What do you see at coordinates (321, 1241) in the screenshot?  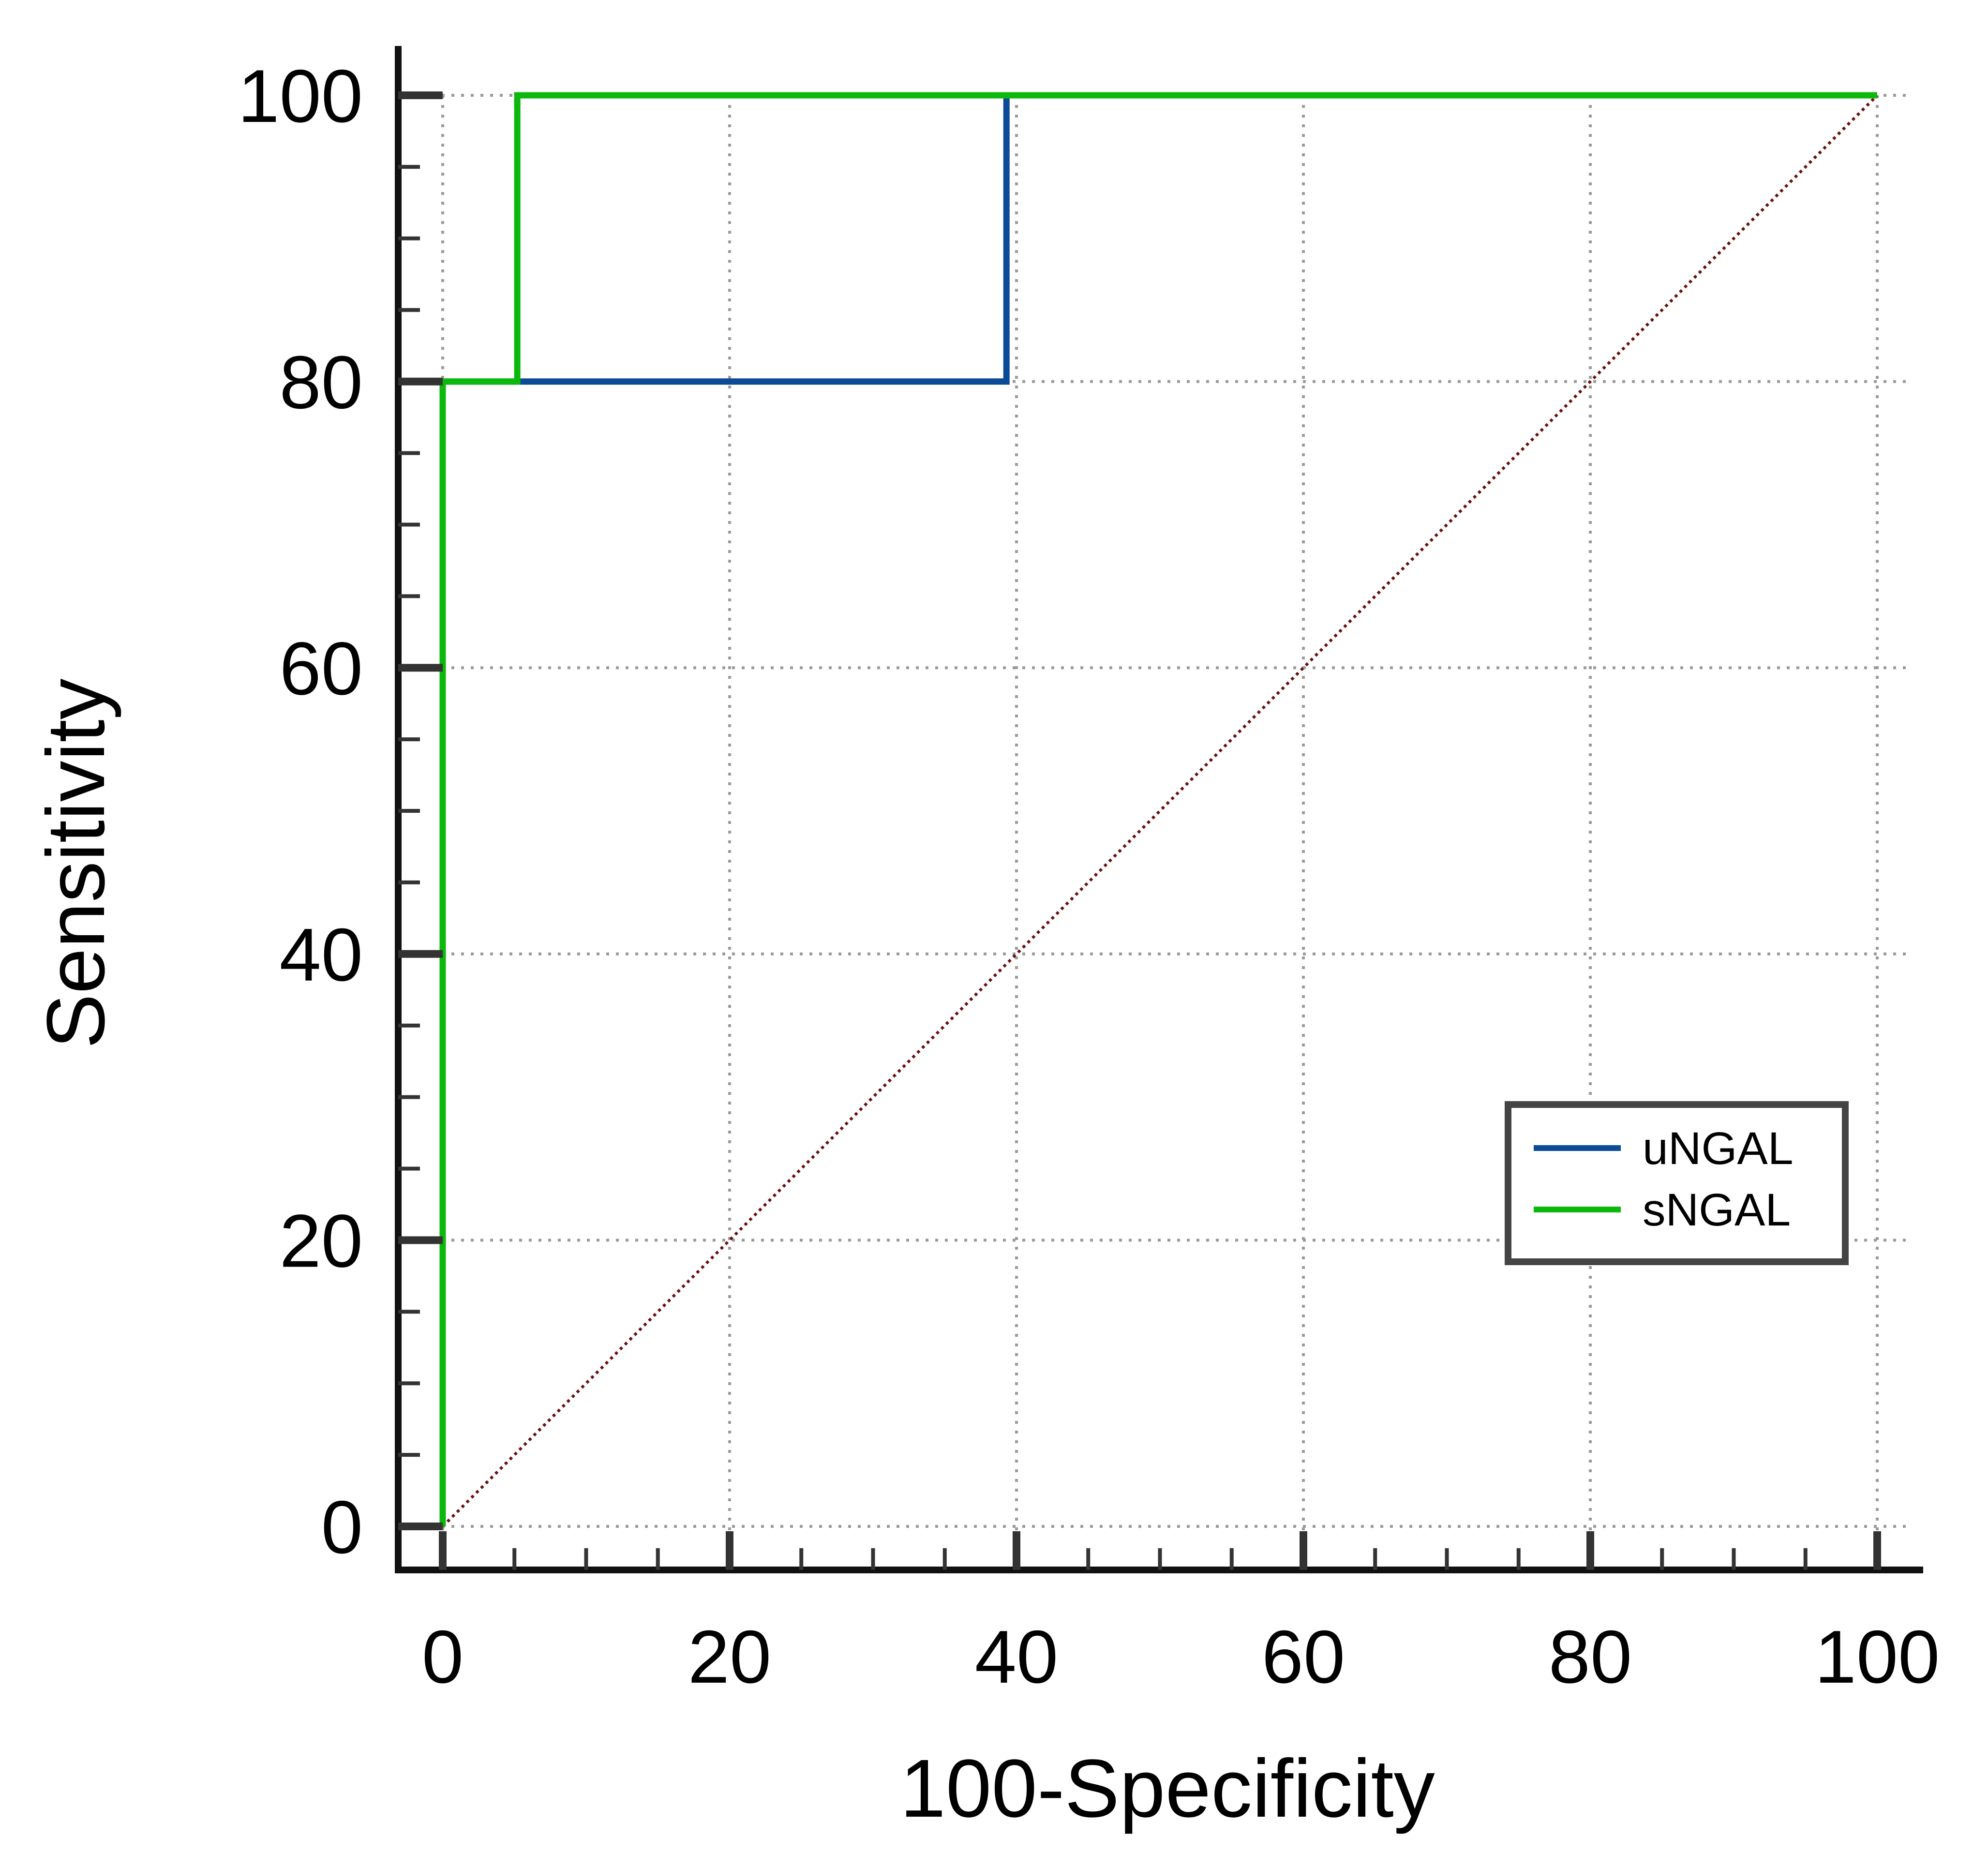 I see `y-tick-label-20: 20` at bounding box center [321, 1241].